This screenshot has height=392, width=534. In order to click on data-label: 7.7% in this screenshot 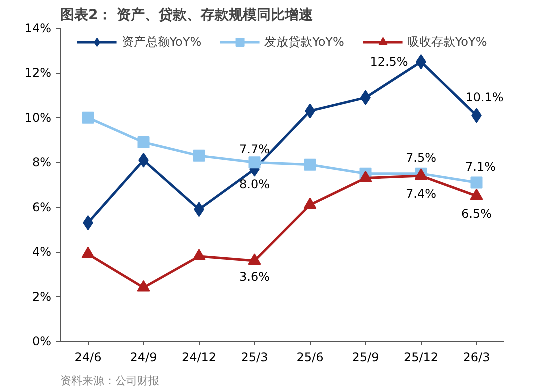, I will do `click(255, 149)`.